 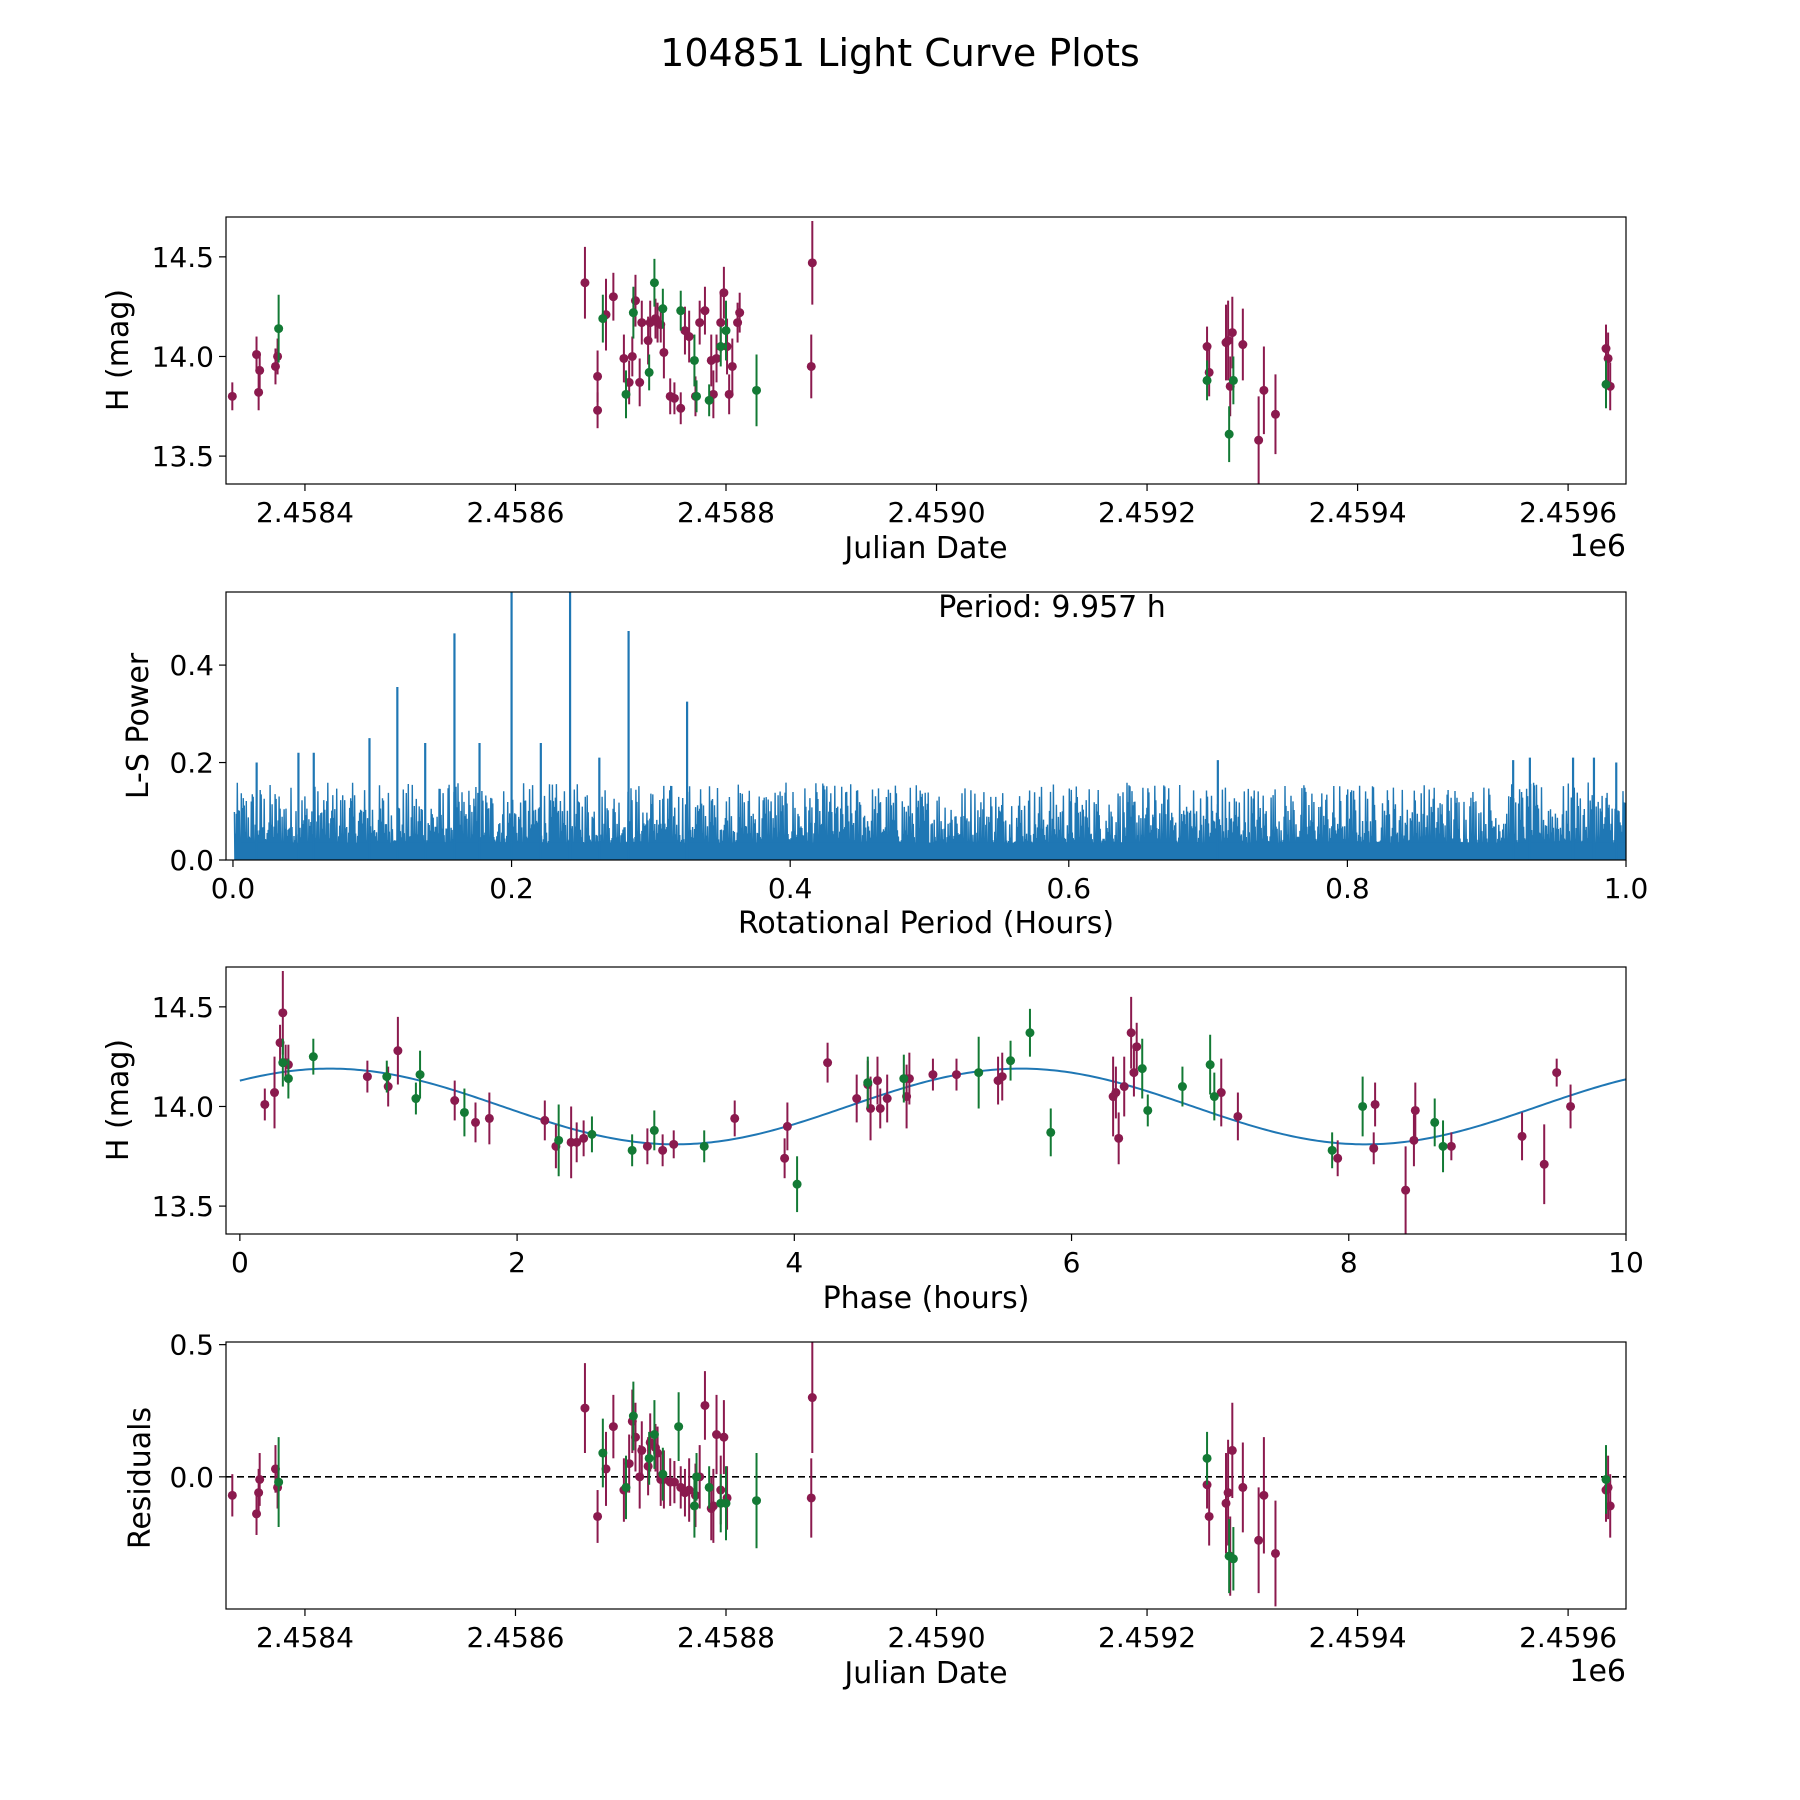 What do you see at coordinates (191, 665) in the screenshot?
I see `y-tick-label: 0.4` at bounding box center [191, 665].